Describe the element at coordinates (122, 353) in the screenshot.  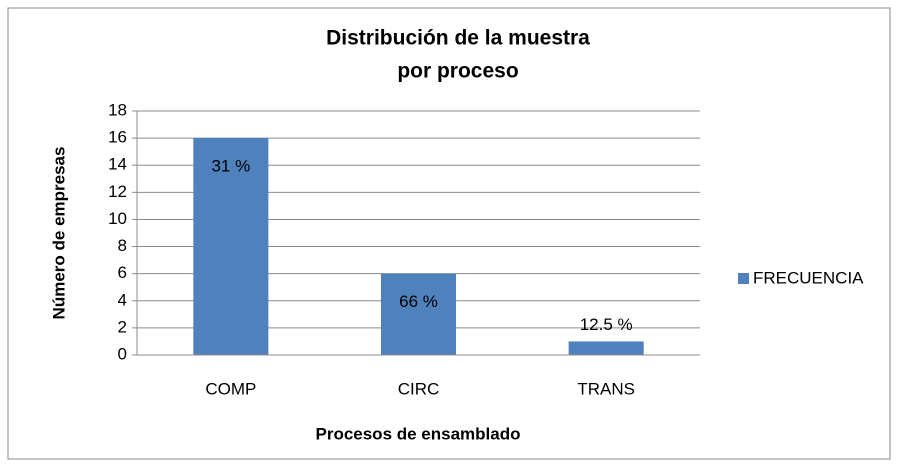
I see `y-tick-label: 0` at that location.